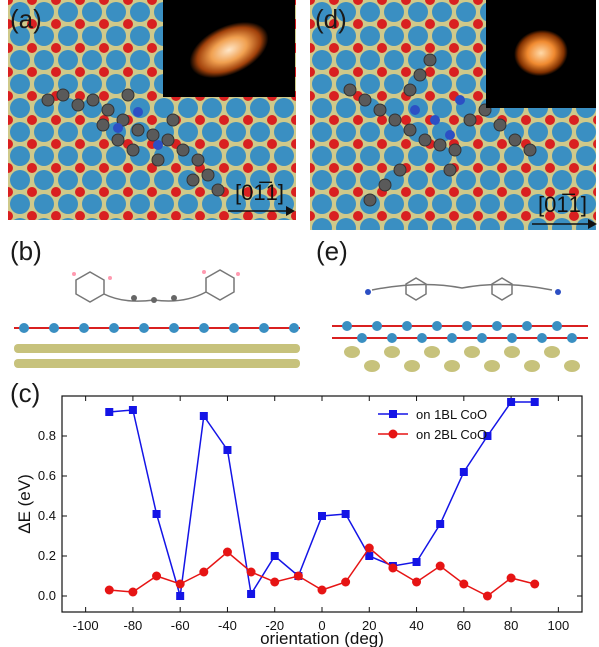 The width and height of the screenshot is (599, 647). What do you see at coordinates (416, 625) in the screenshot?
I see `x-tick-label: 40` at bounding box center [416, 625].